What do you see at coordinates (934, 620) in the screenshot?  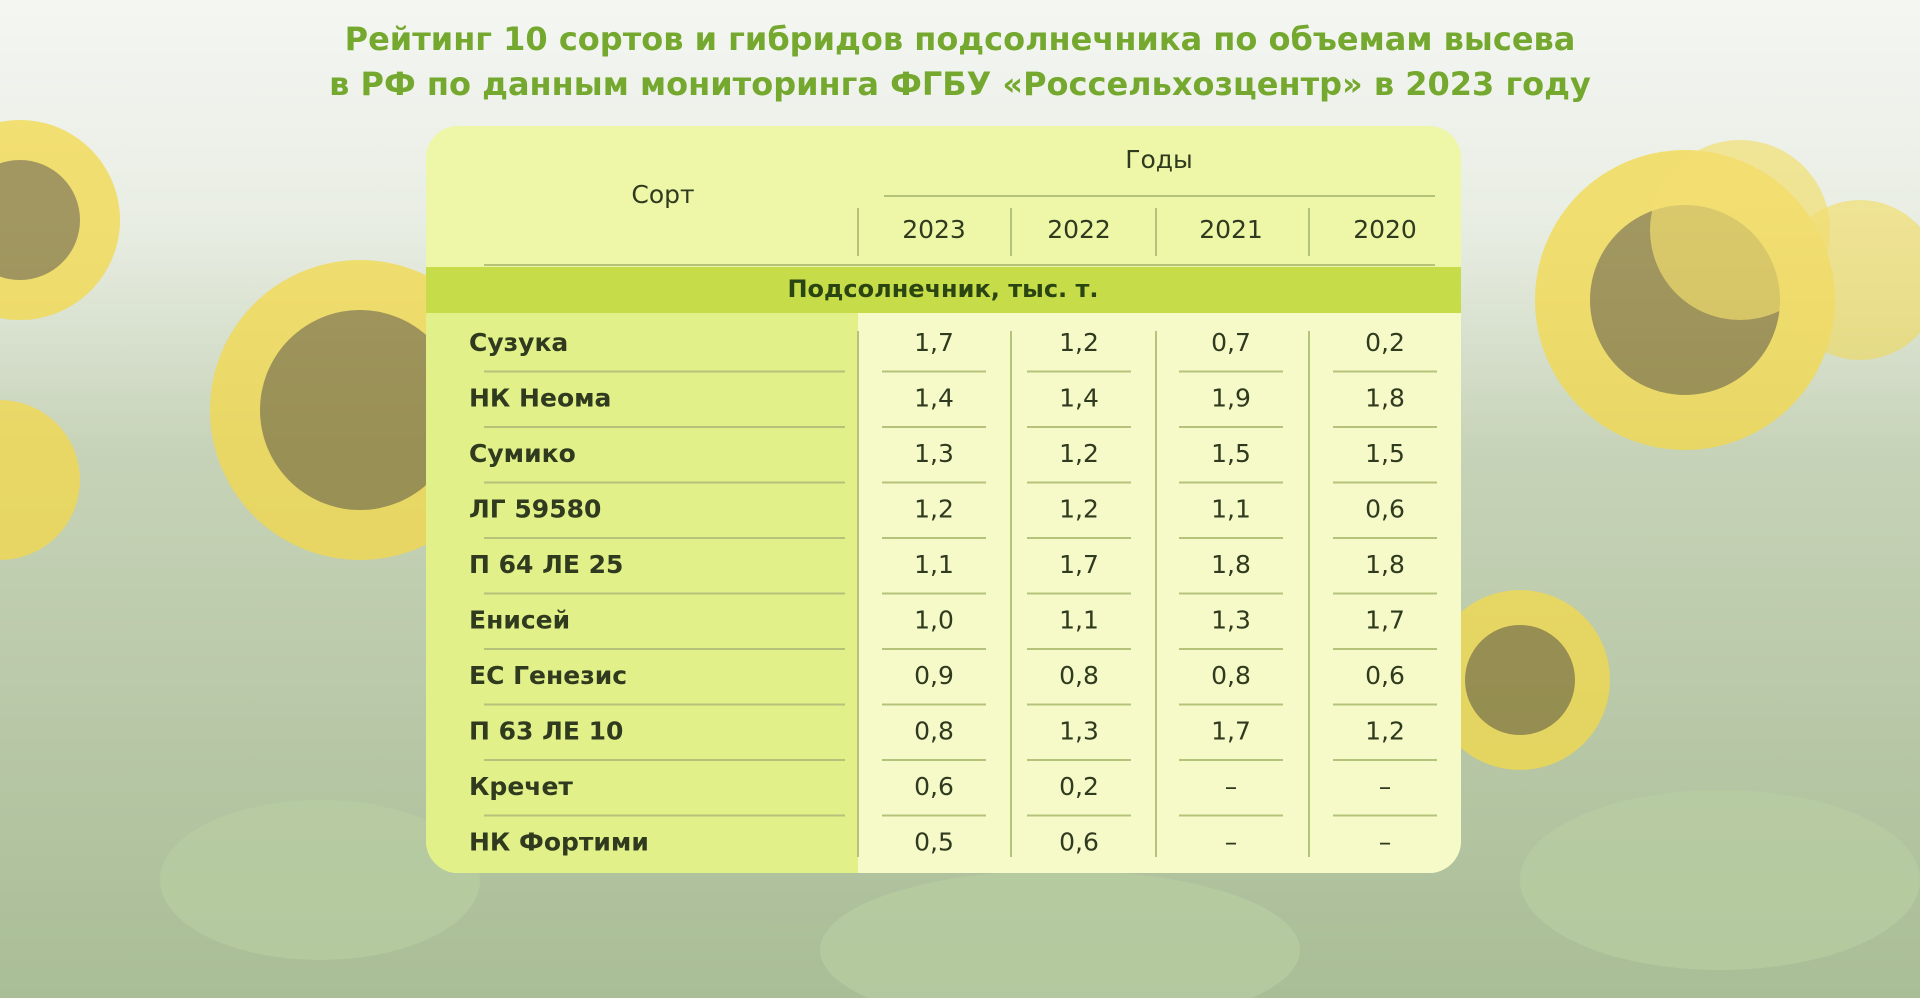 I see `value-cell: 1,0` at bounding box center [934, 620].